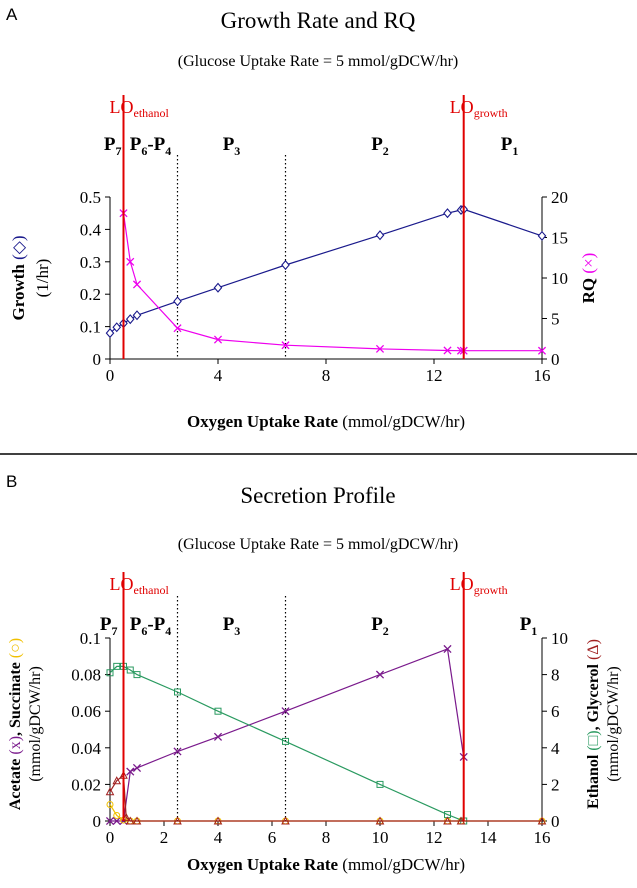 Image resolution: width=637 pixels, height=888 pixels. I want to click on a-y-axis-label-right: RQ (×), so click(588, 278).